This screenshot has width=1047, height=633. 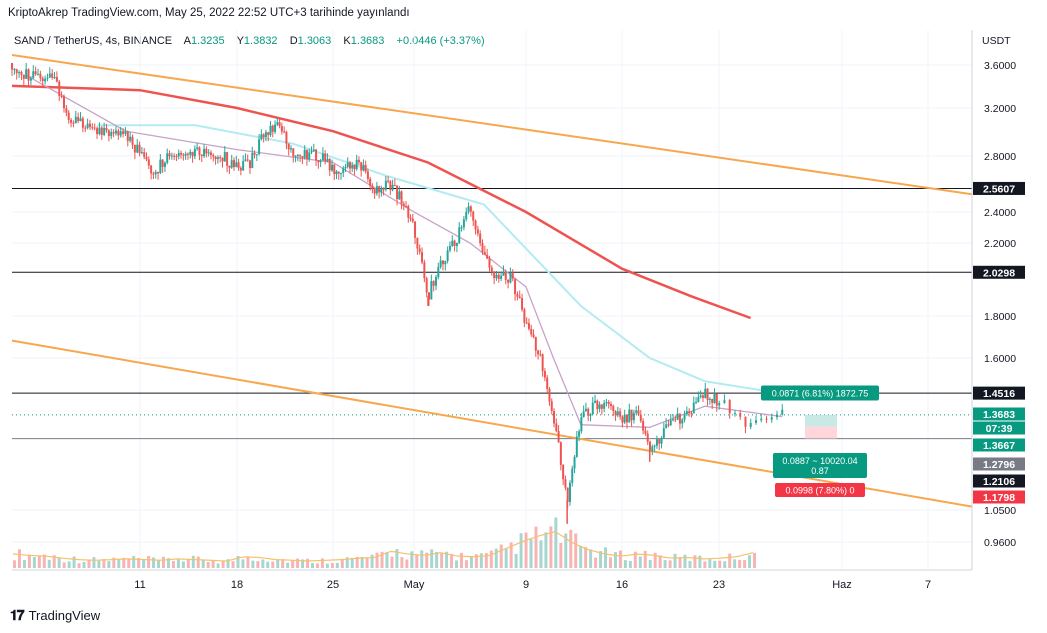 I want to click on bid-price-label: 1.3667, so click(x=999, y=446).